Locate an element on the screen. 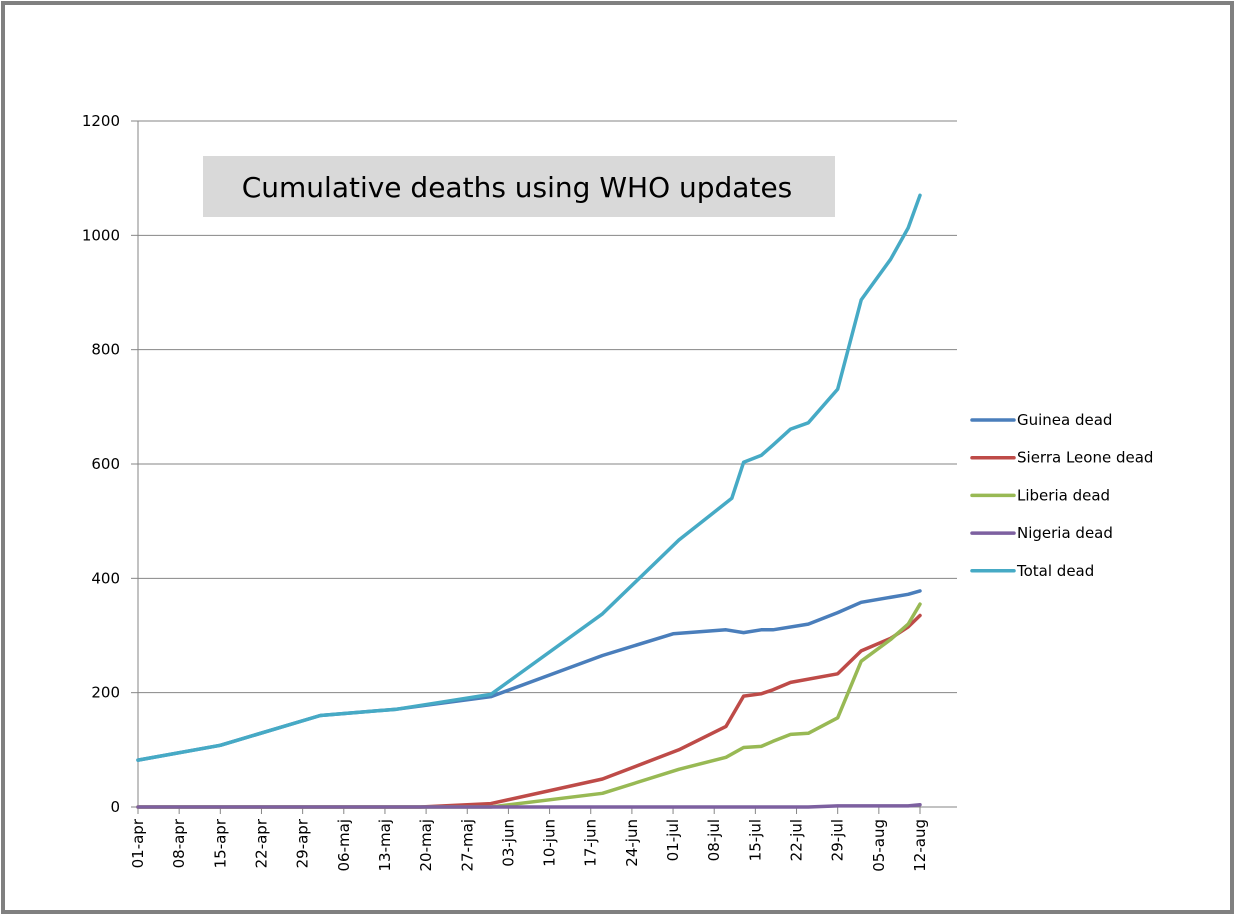  legend-item: Sierra Leone dead is located at coordinates (1061, 458).